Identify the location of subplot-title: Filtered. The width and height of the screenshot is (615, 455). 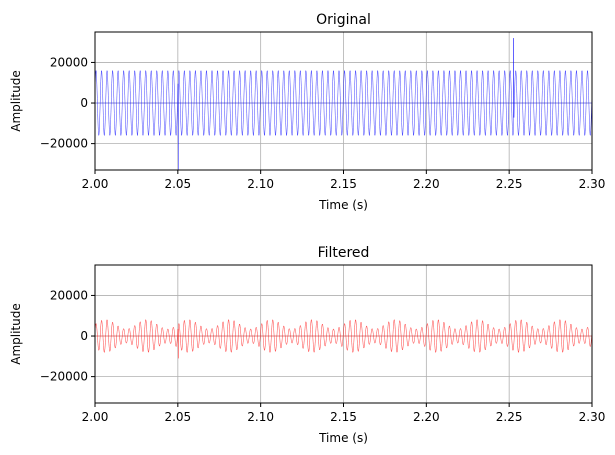
(344, 253).